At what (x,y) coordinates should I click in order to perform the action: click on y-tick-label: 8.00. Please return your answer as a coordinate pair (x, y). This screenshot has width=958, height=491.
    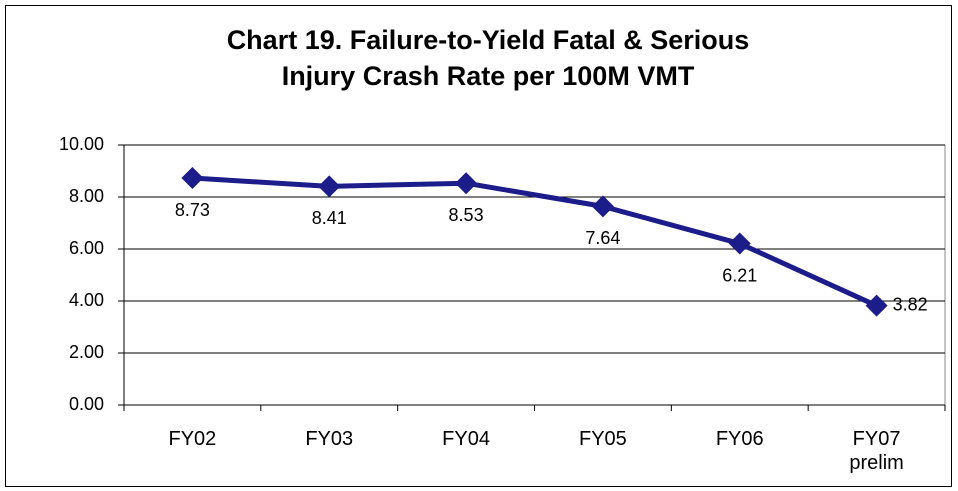
    Looking at the image, I should click on (86, 196).